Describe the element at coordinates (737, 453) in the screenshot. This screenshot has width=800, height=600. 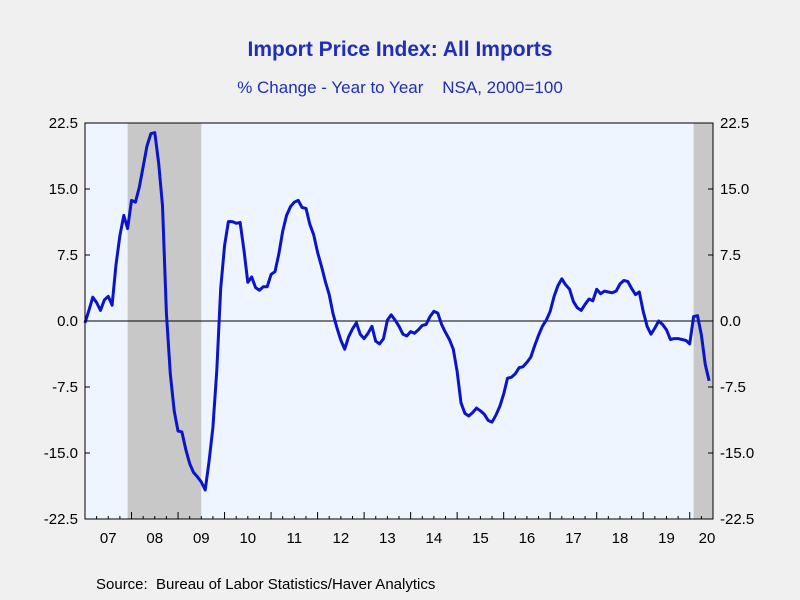
I see `y-tick-label-right: -15.0` at that location.